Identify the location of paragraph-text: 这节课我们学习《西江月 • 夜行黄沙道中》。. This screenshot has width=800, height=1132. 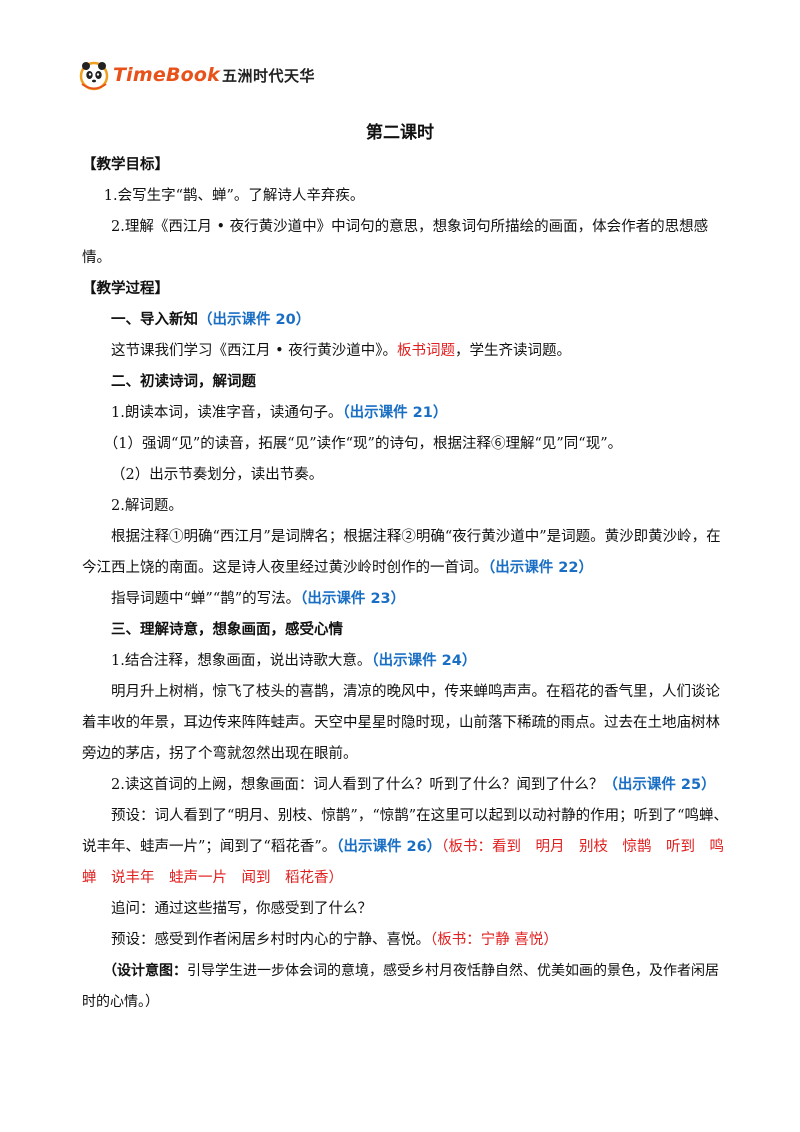
(254, 351).